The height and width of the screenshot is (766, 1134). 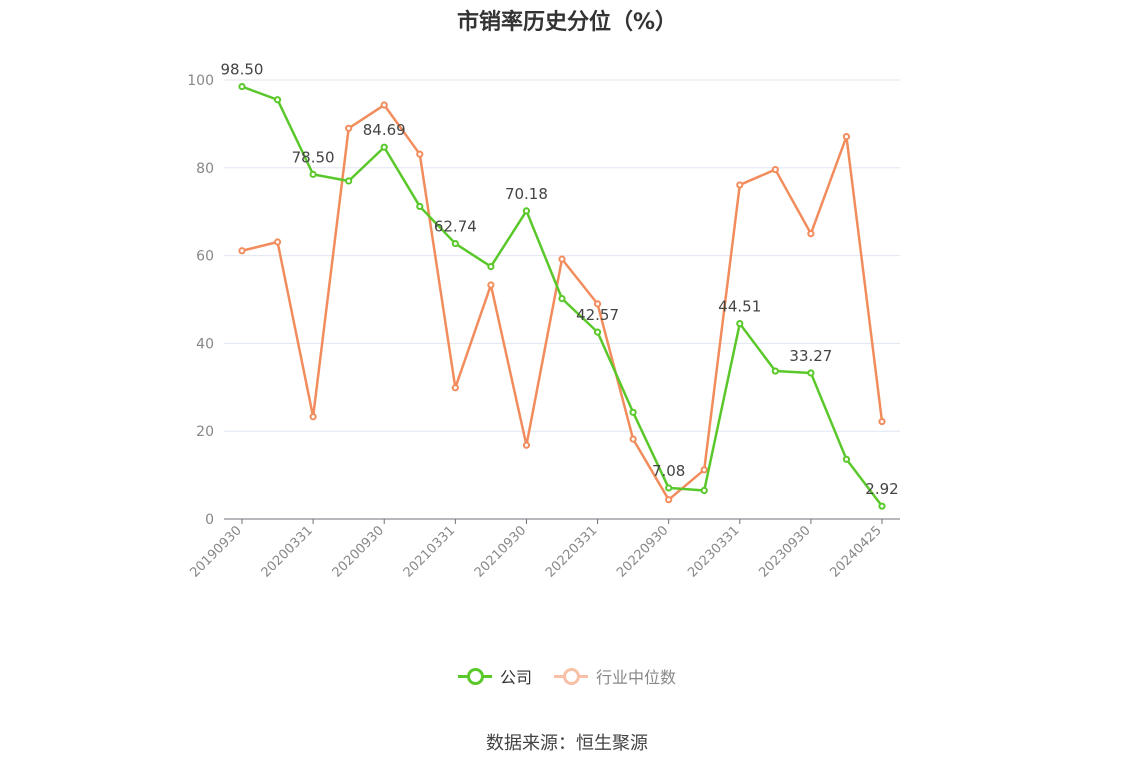 What do you see at coordinates (515, 677) in the screenshot?
I see `legend-label-company: 公司` at bounding box center [515, 677].